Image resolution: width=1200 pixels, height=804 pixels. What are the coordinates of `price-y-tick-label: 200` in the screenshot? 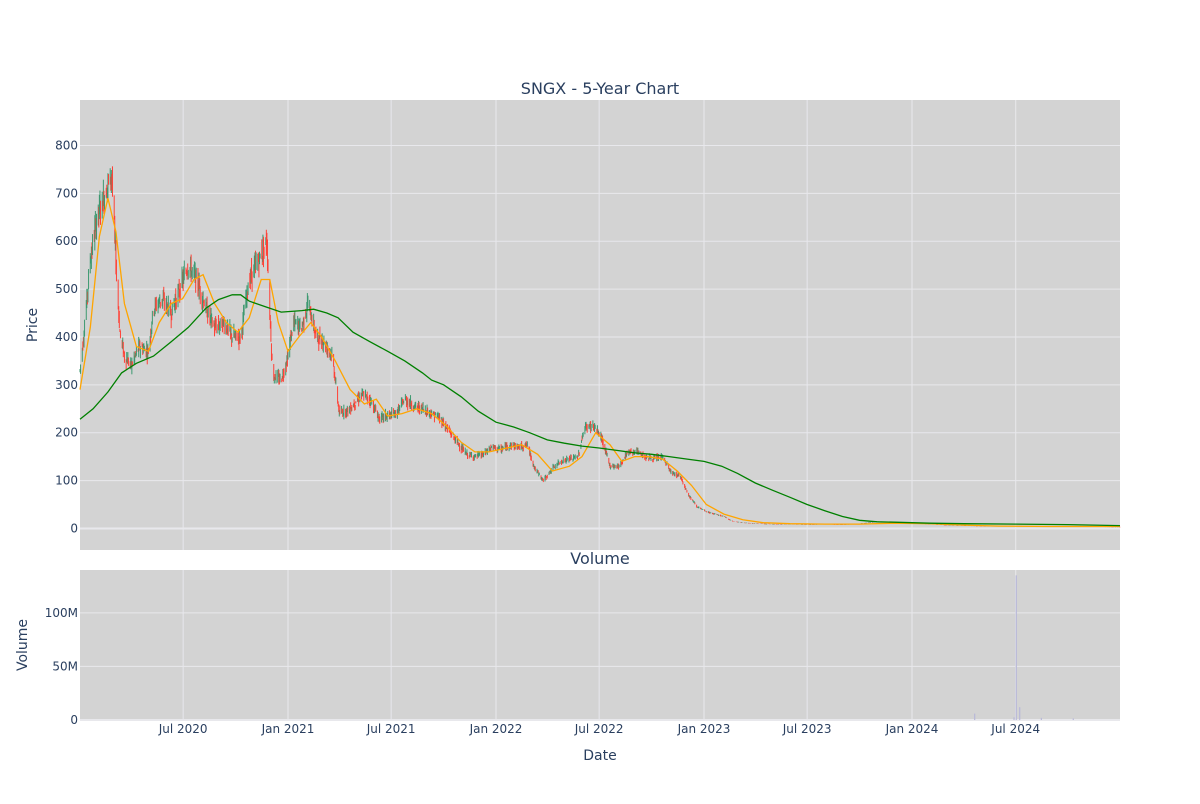 It's located at (66, 433).